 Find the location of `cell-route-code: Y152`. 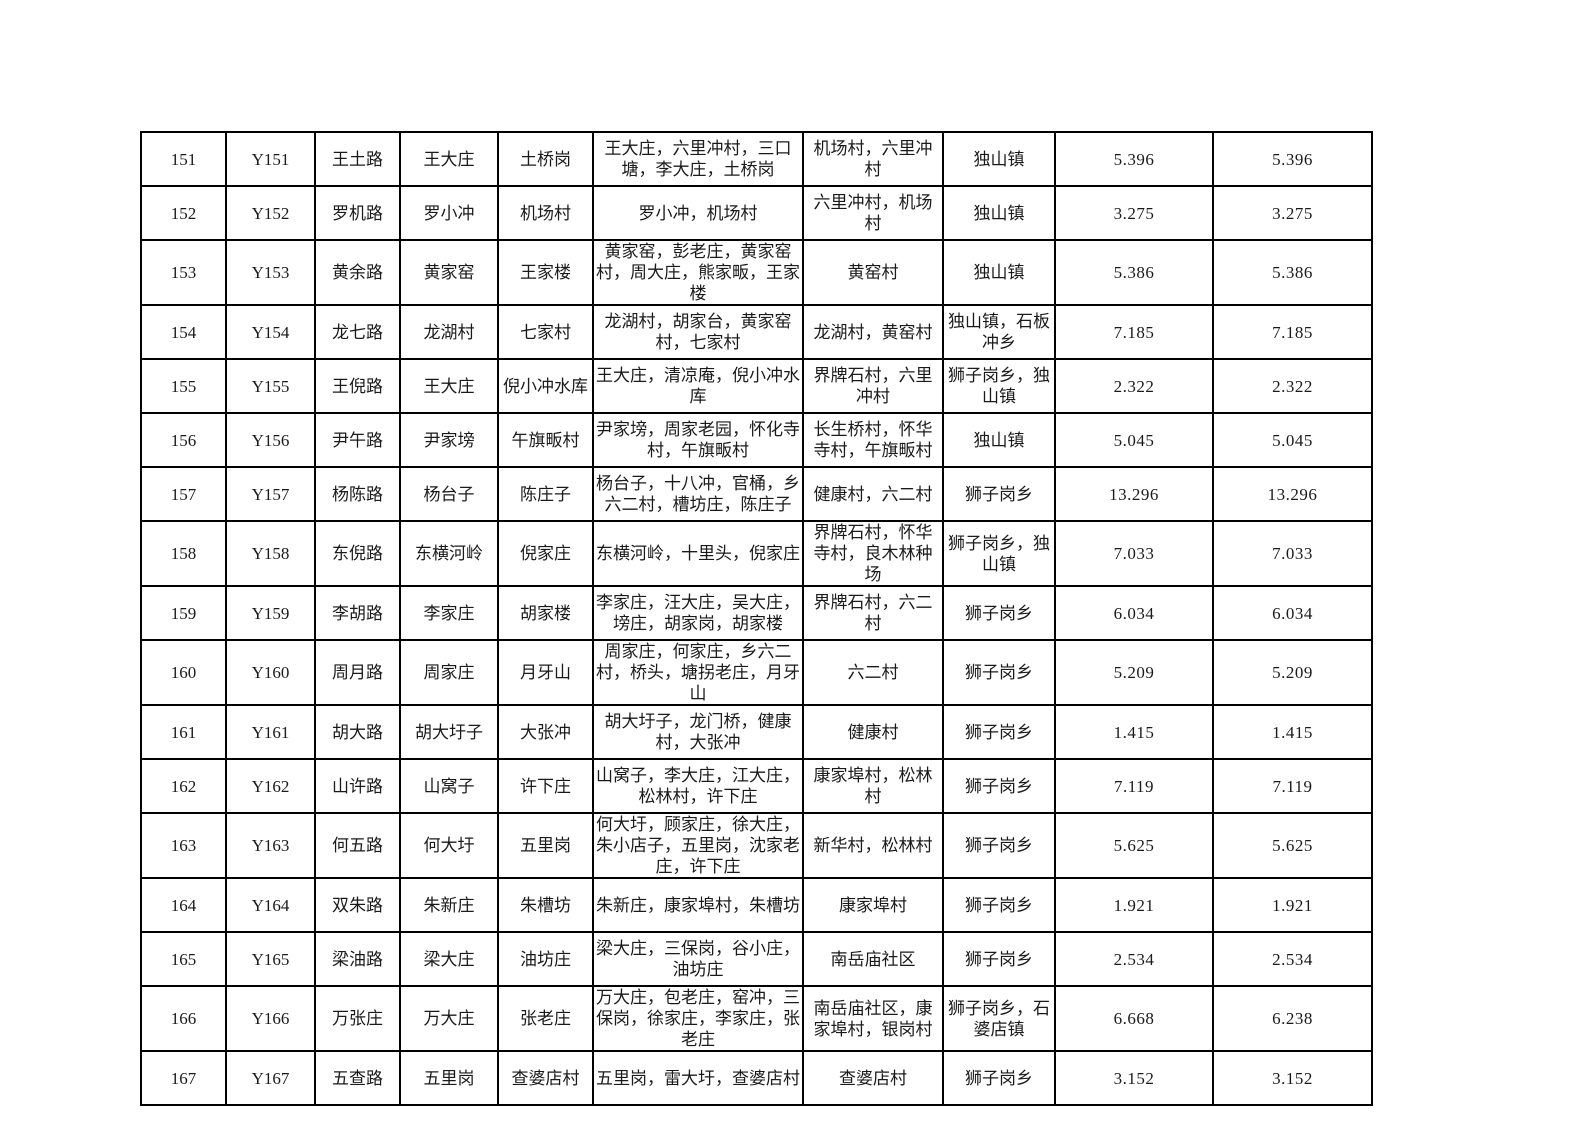

cell-route-code: Y152 is located at coordinates (270, 213).